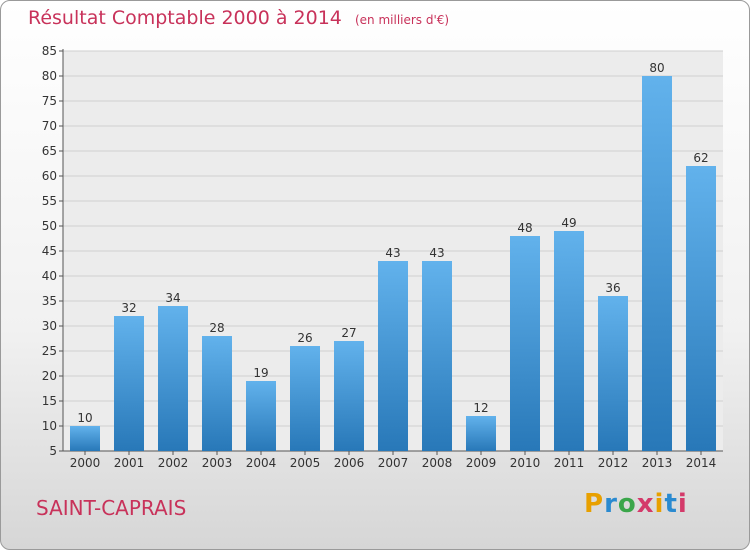  Describe the element at coordinates (49, 401) in the screenshot. I see `y-tick-label: 15` at that location.